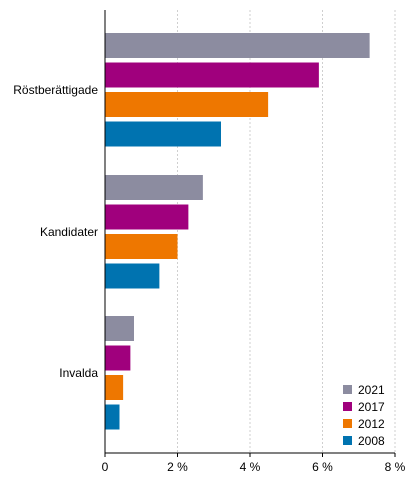 This screenshot has height=491, width=416. I want to click on x-tick-label: 2 %, so click(177, 467).